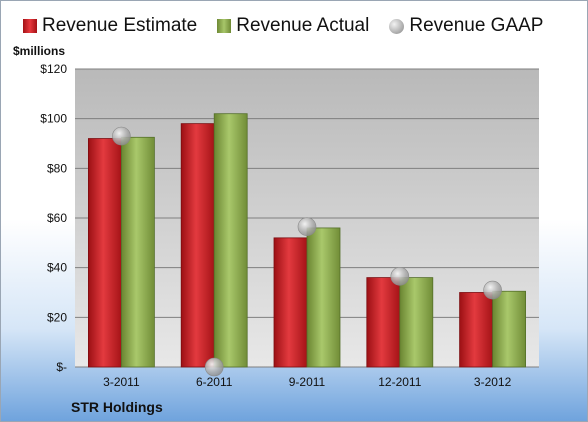 This screenshot has width=588, height=422. Describe the element at coordinates (61, 367) in the screenshot. I see `y-tick-label: $-` at that location.